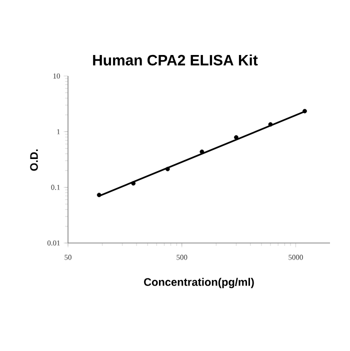 This screenshot has width=350, height=351. I want to click on y-axis-title: O.D., so click(34, 160).